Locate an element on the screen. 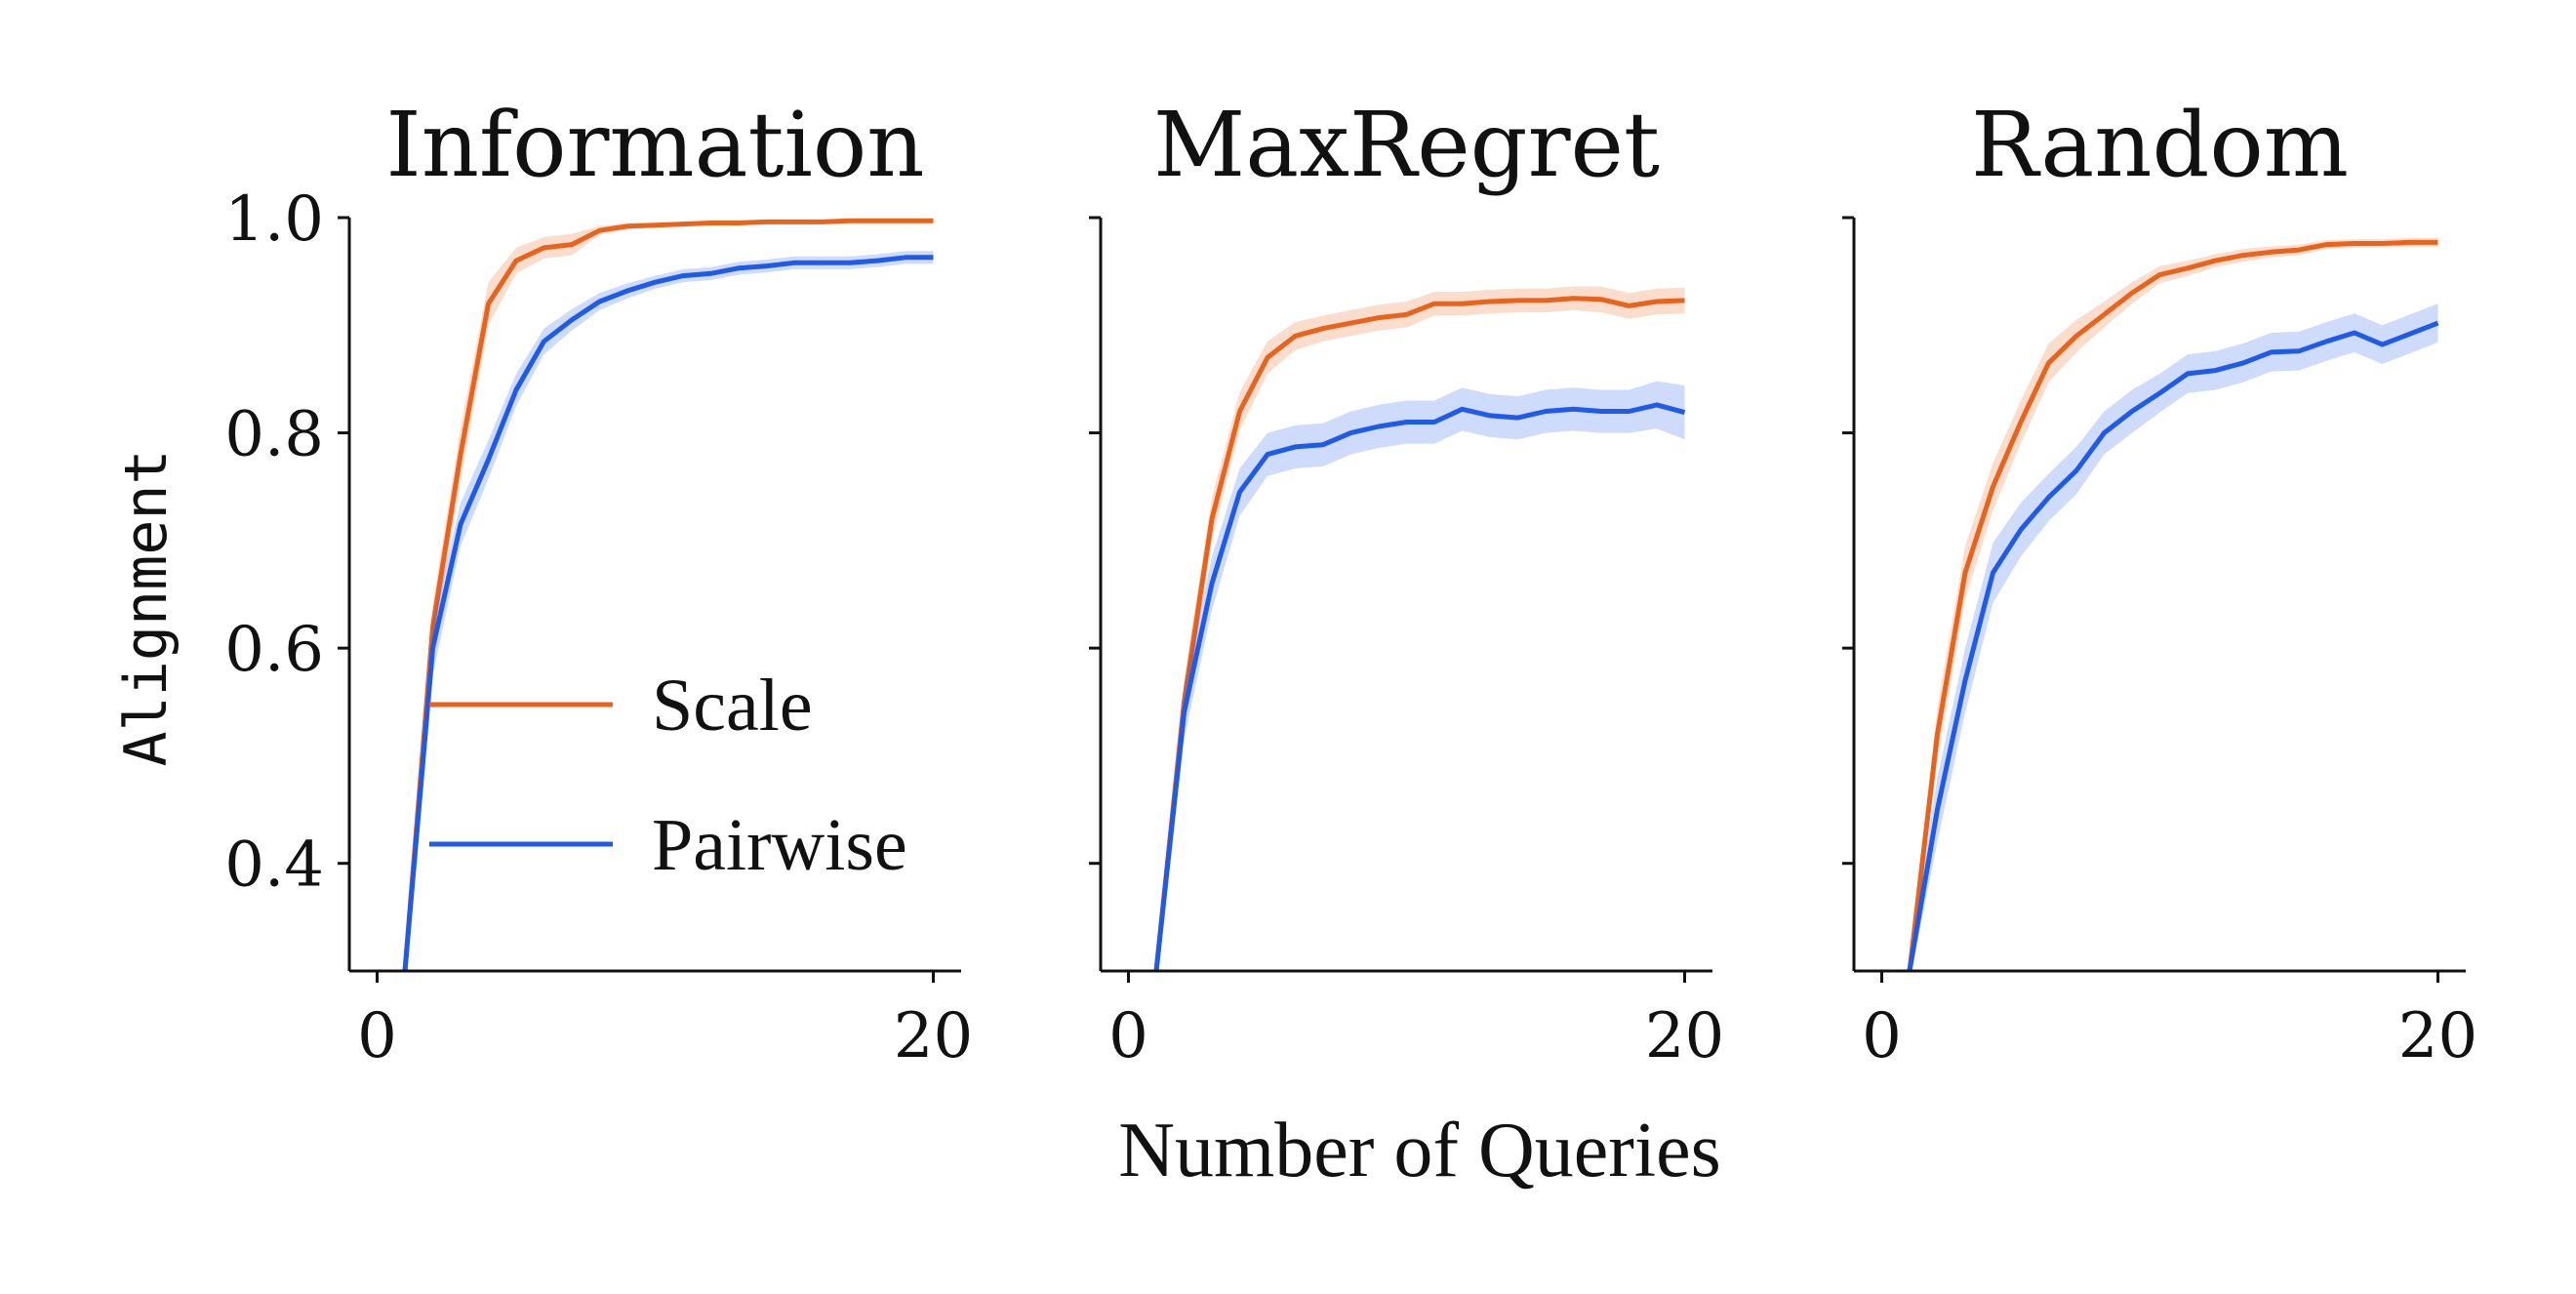 This screenshot has height=1294, width=2576. panel-title: Information is located at coordinates (654, 145).